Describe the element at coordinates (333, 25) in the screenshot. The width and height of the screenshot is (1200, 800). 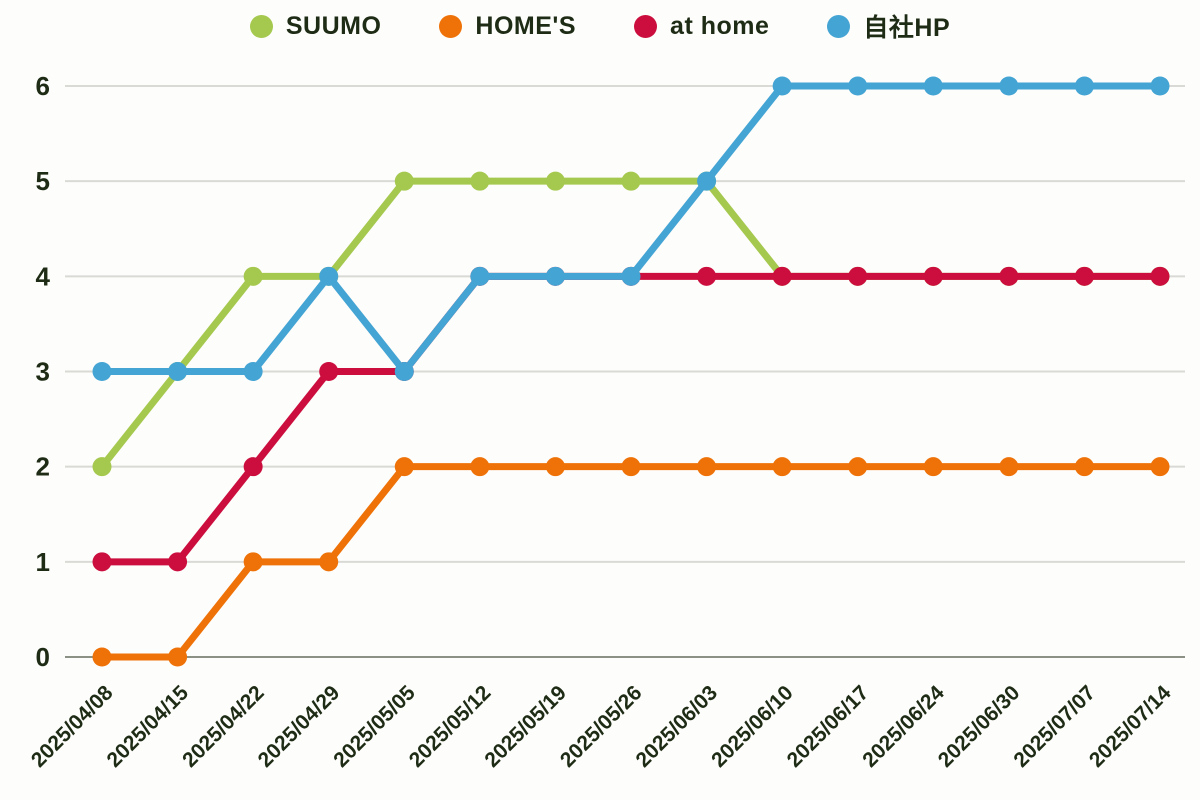
I see `legend-label: SUUMO` at that location.